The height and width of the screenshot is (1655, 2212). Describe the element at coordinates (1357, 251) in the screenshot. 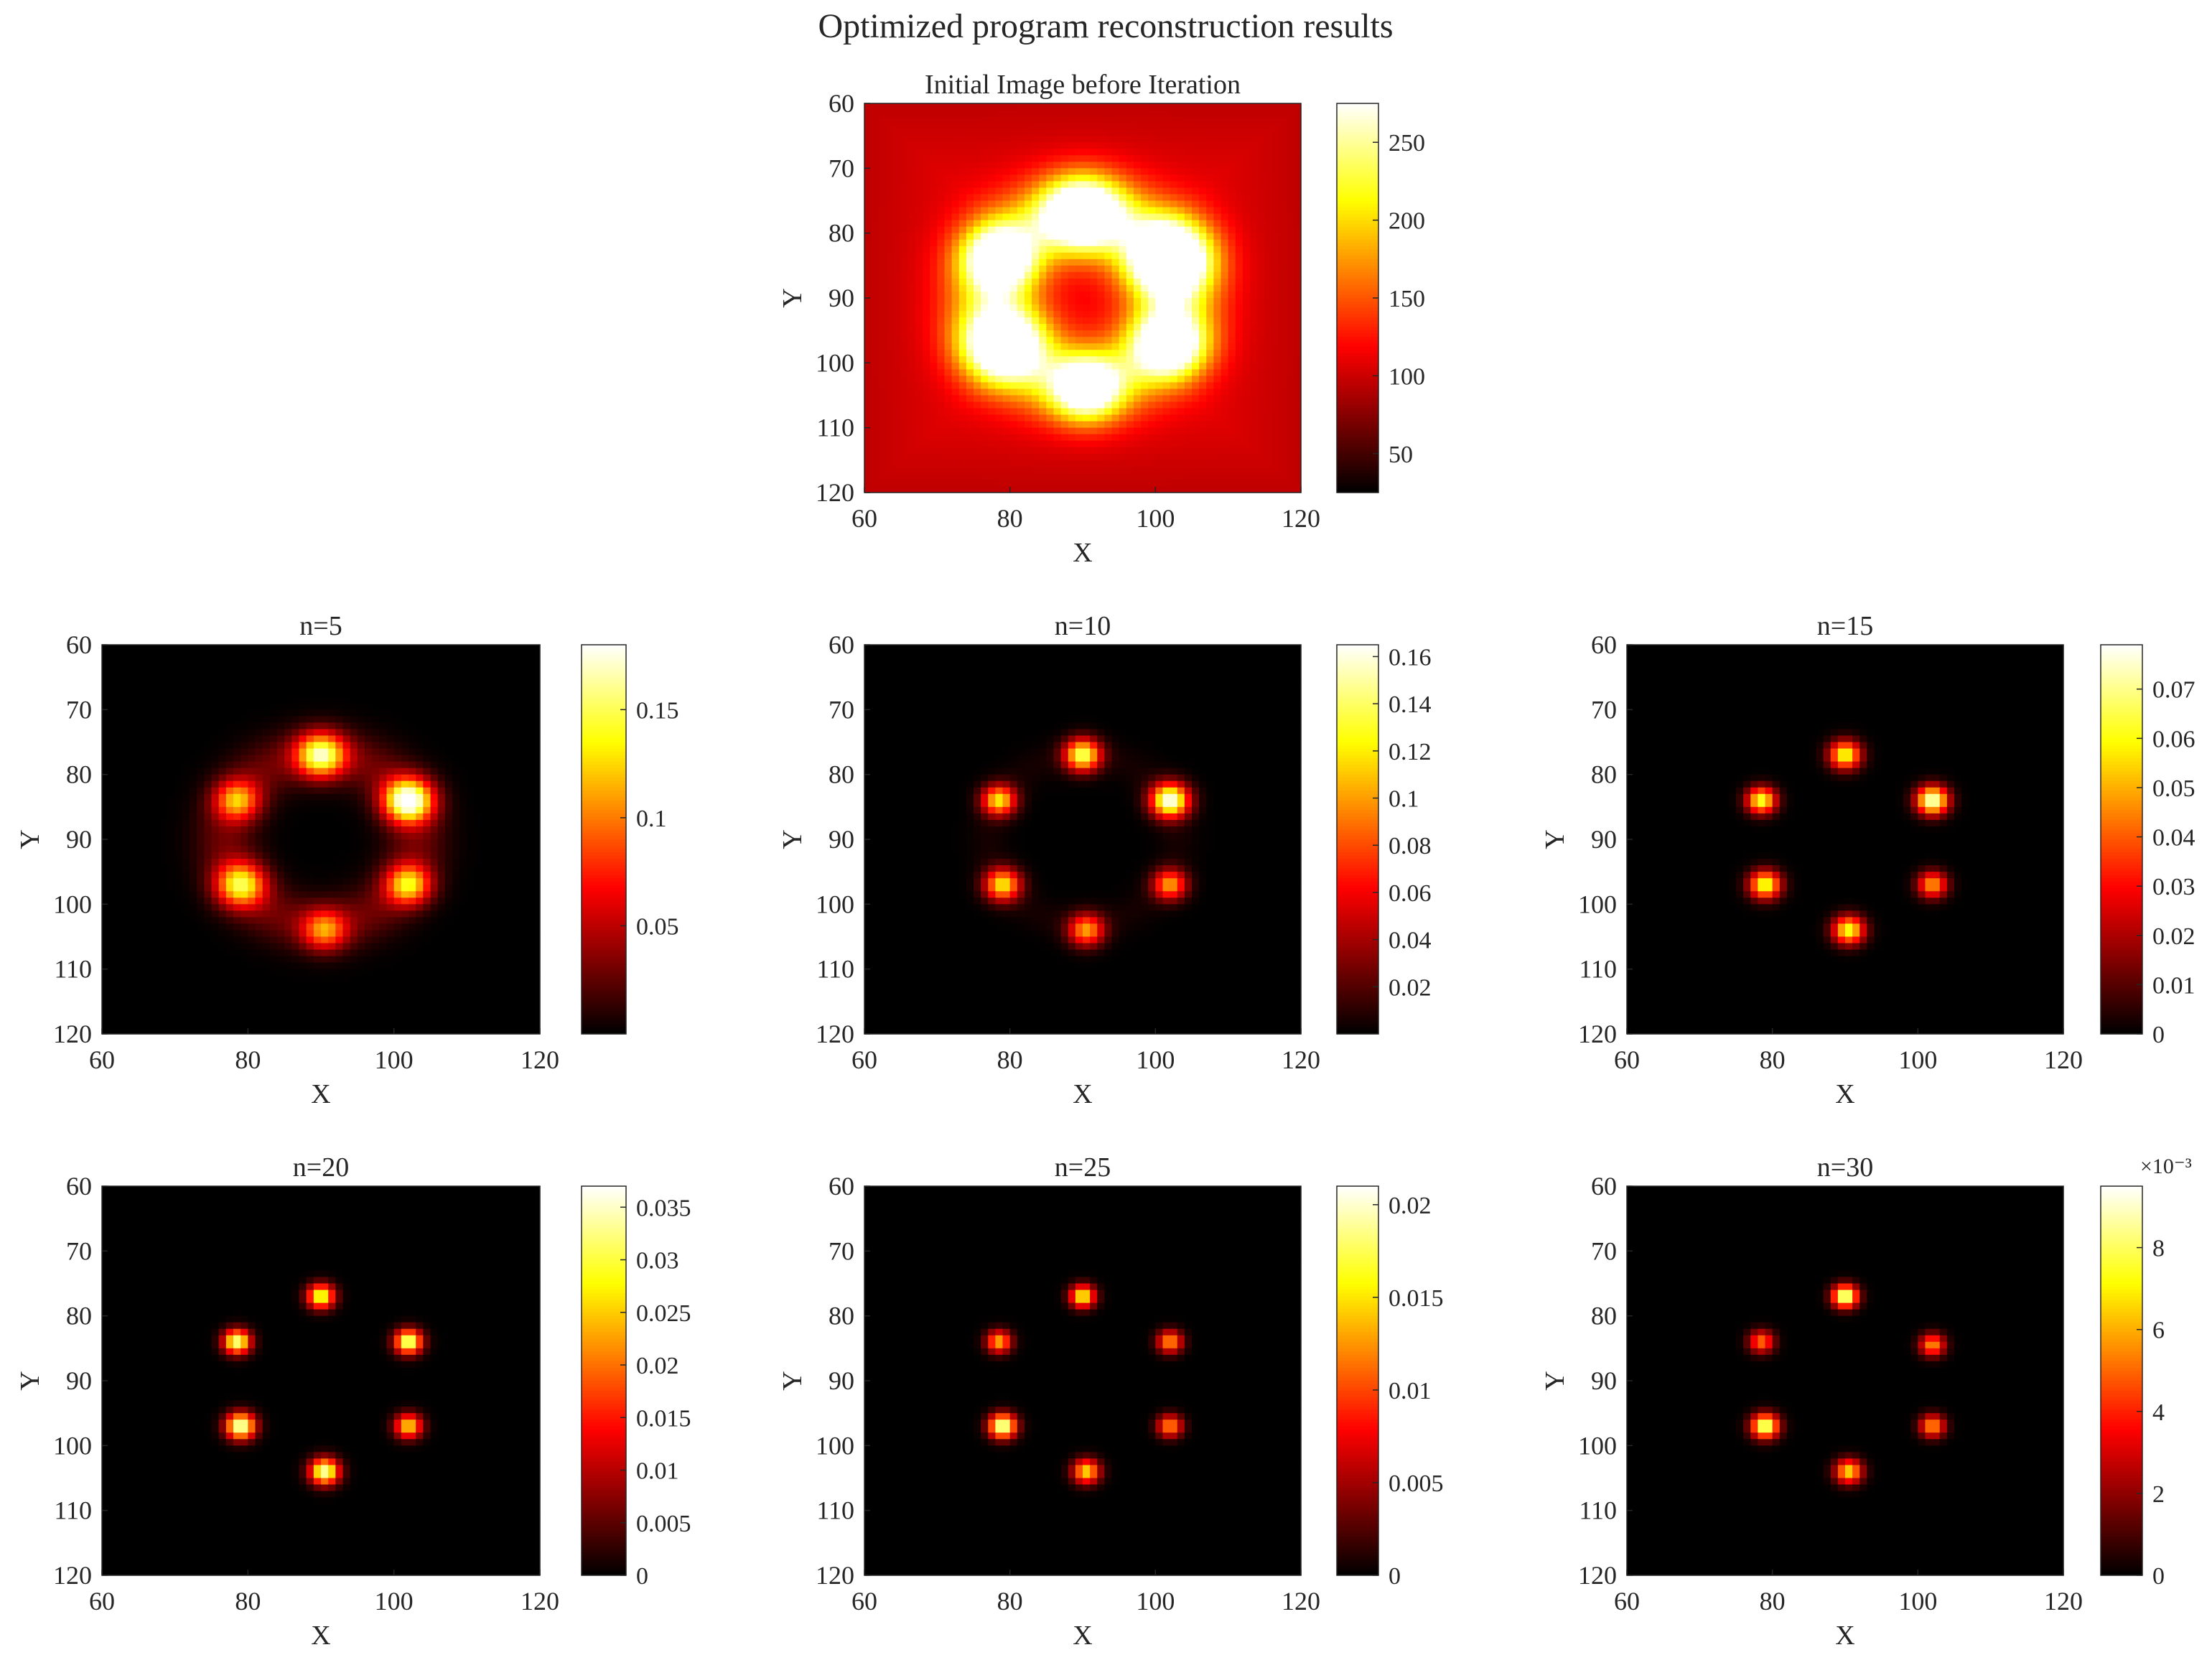

I see `colorbar-segment` at that location.